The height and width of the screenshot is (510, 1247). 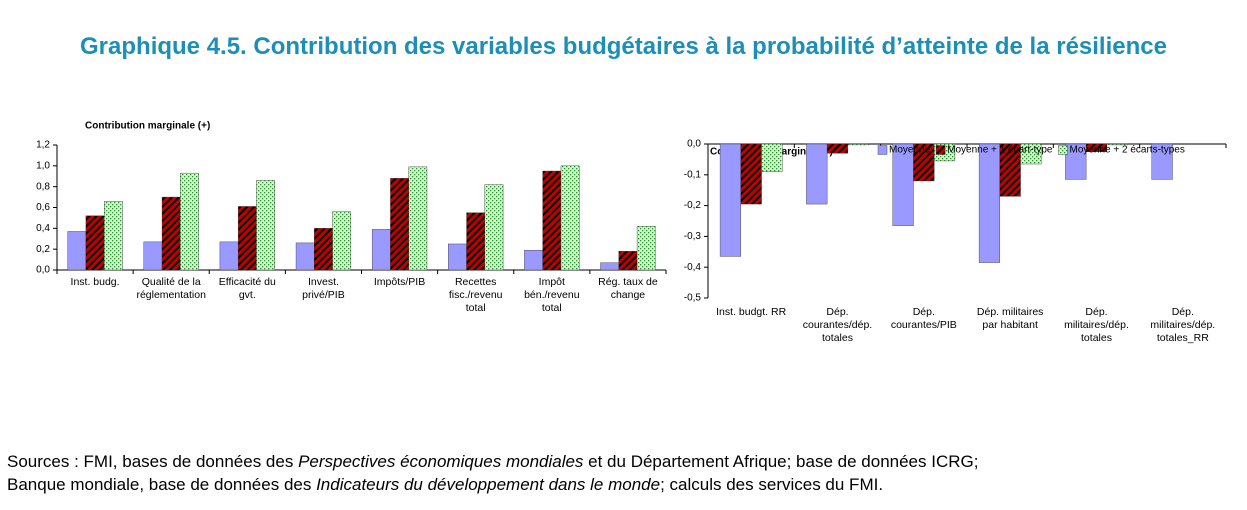 What do you see at coordinates (1126, 150) in the screenshot?
I see `legend-label: Moyenne + 2 écarts-types` at bounding box center [1126, 150].